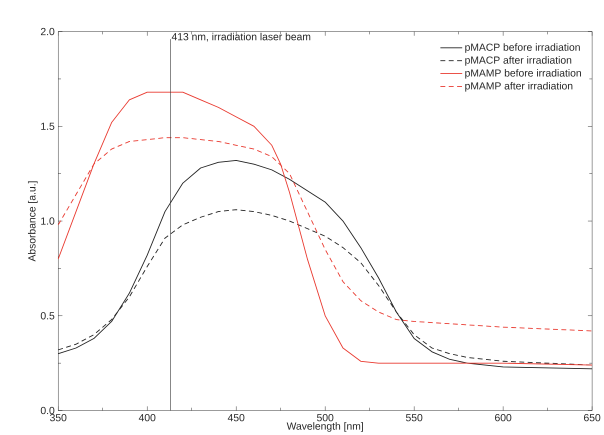 Image resolution: width=604 pixels, height=435 pixels. What do you see at coordinates (522, 48) in the screenshot?
I see `legend-label: pMACP before irradiation` at bounding box center [522, 48].